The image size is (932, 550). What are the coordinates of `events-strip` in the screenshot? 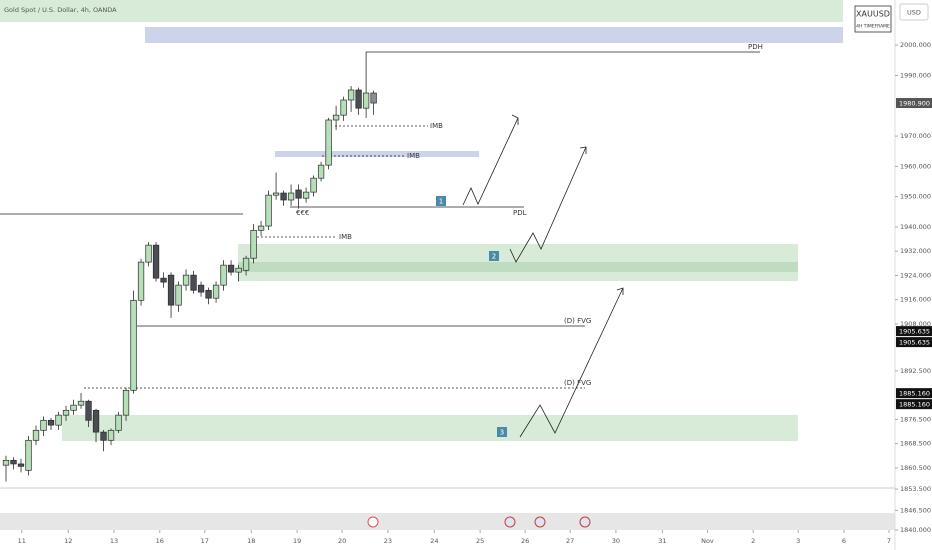 It's located at (447, 521).